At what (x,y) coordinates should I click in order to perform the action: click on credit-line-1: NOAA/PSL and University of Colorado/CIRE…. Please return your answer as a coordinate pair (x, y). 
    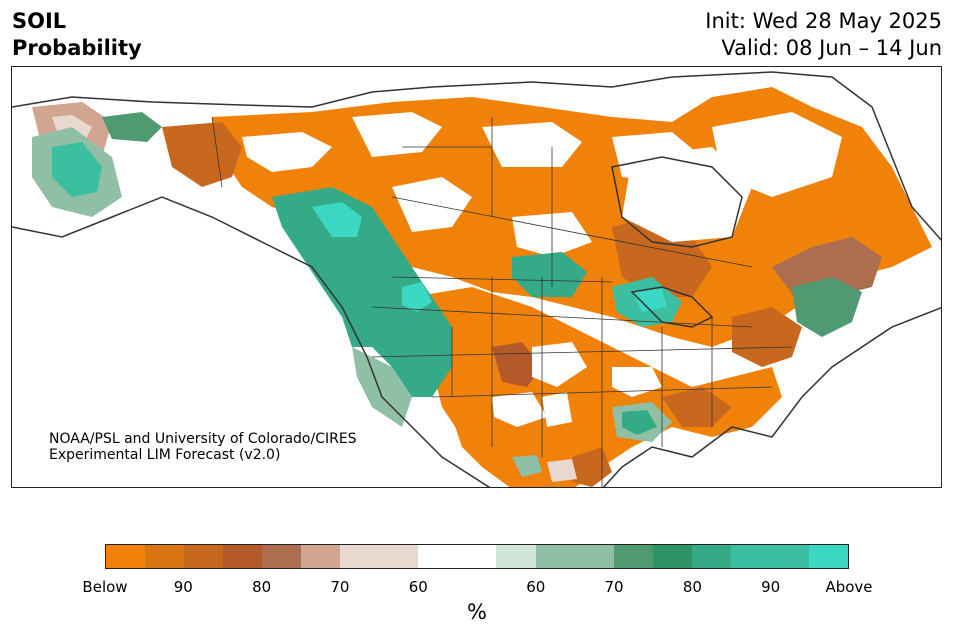
    Looking at the image, I should click on (203, 439).